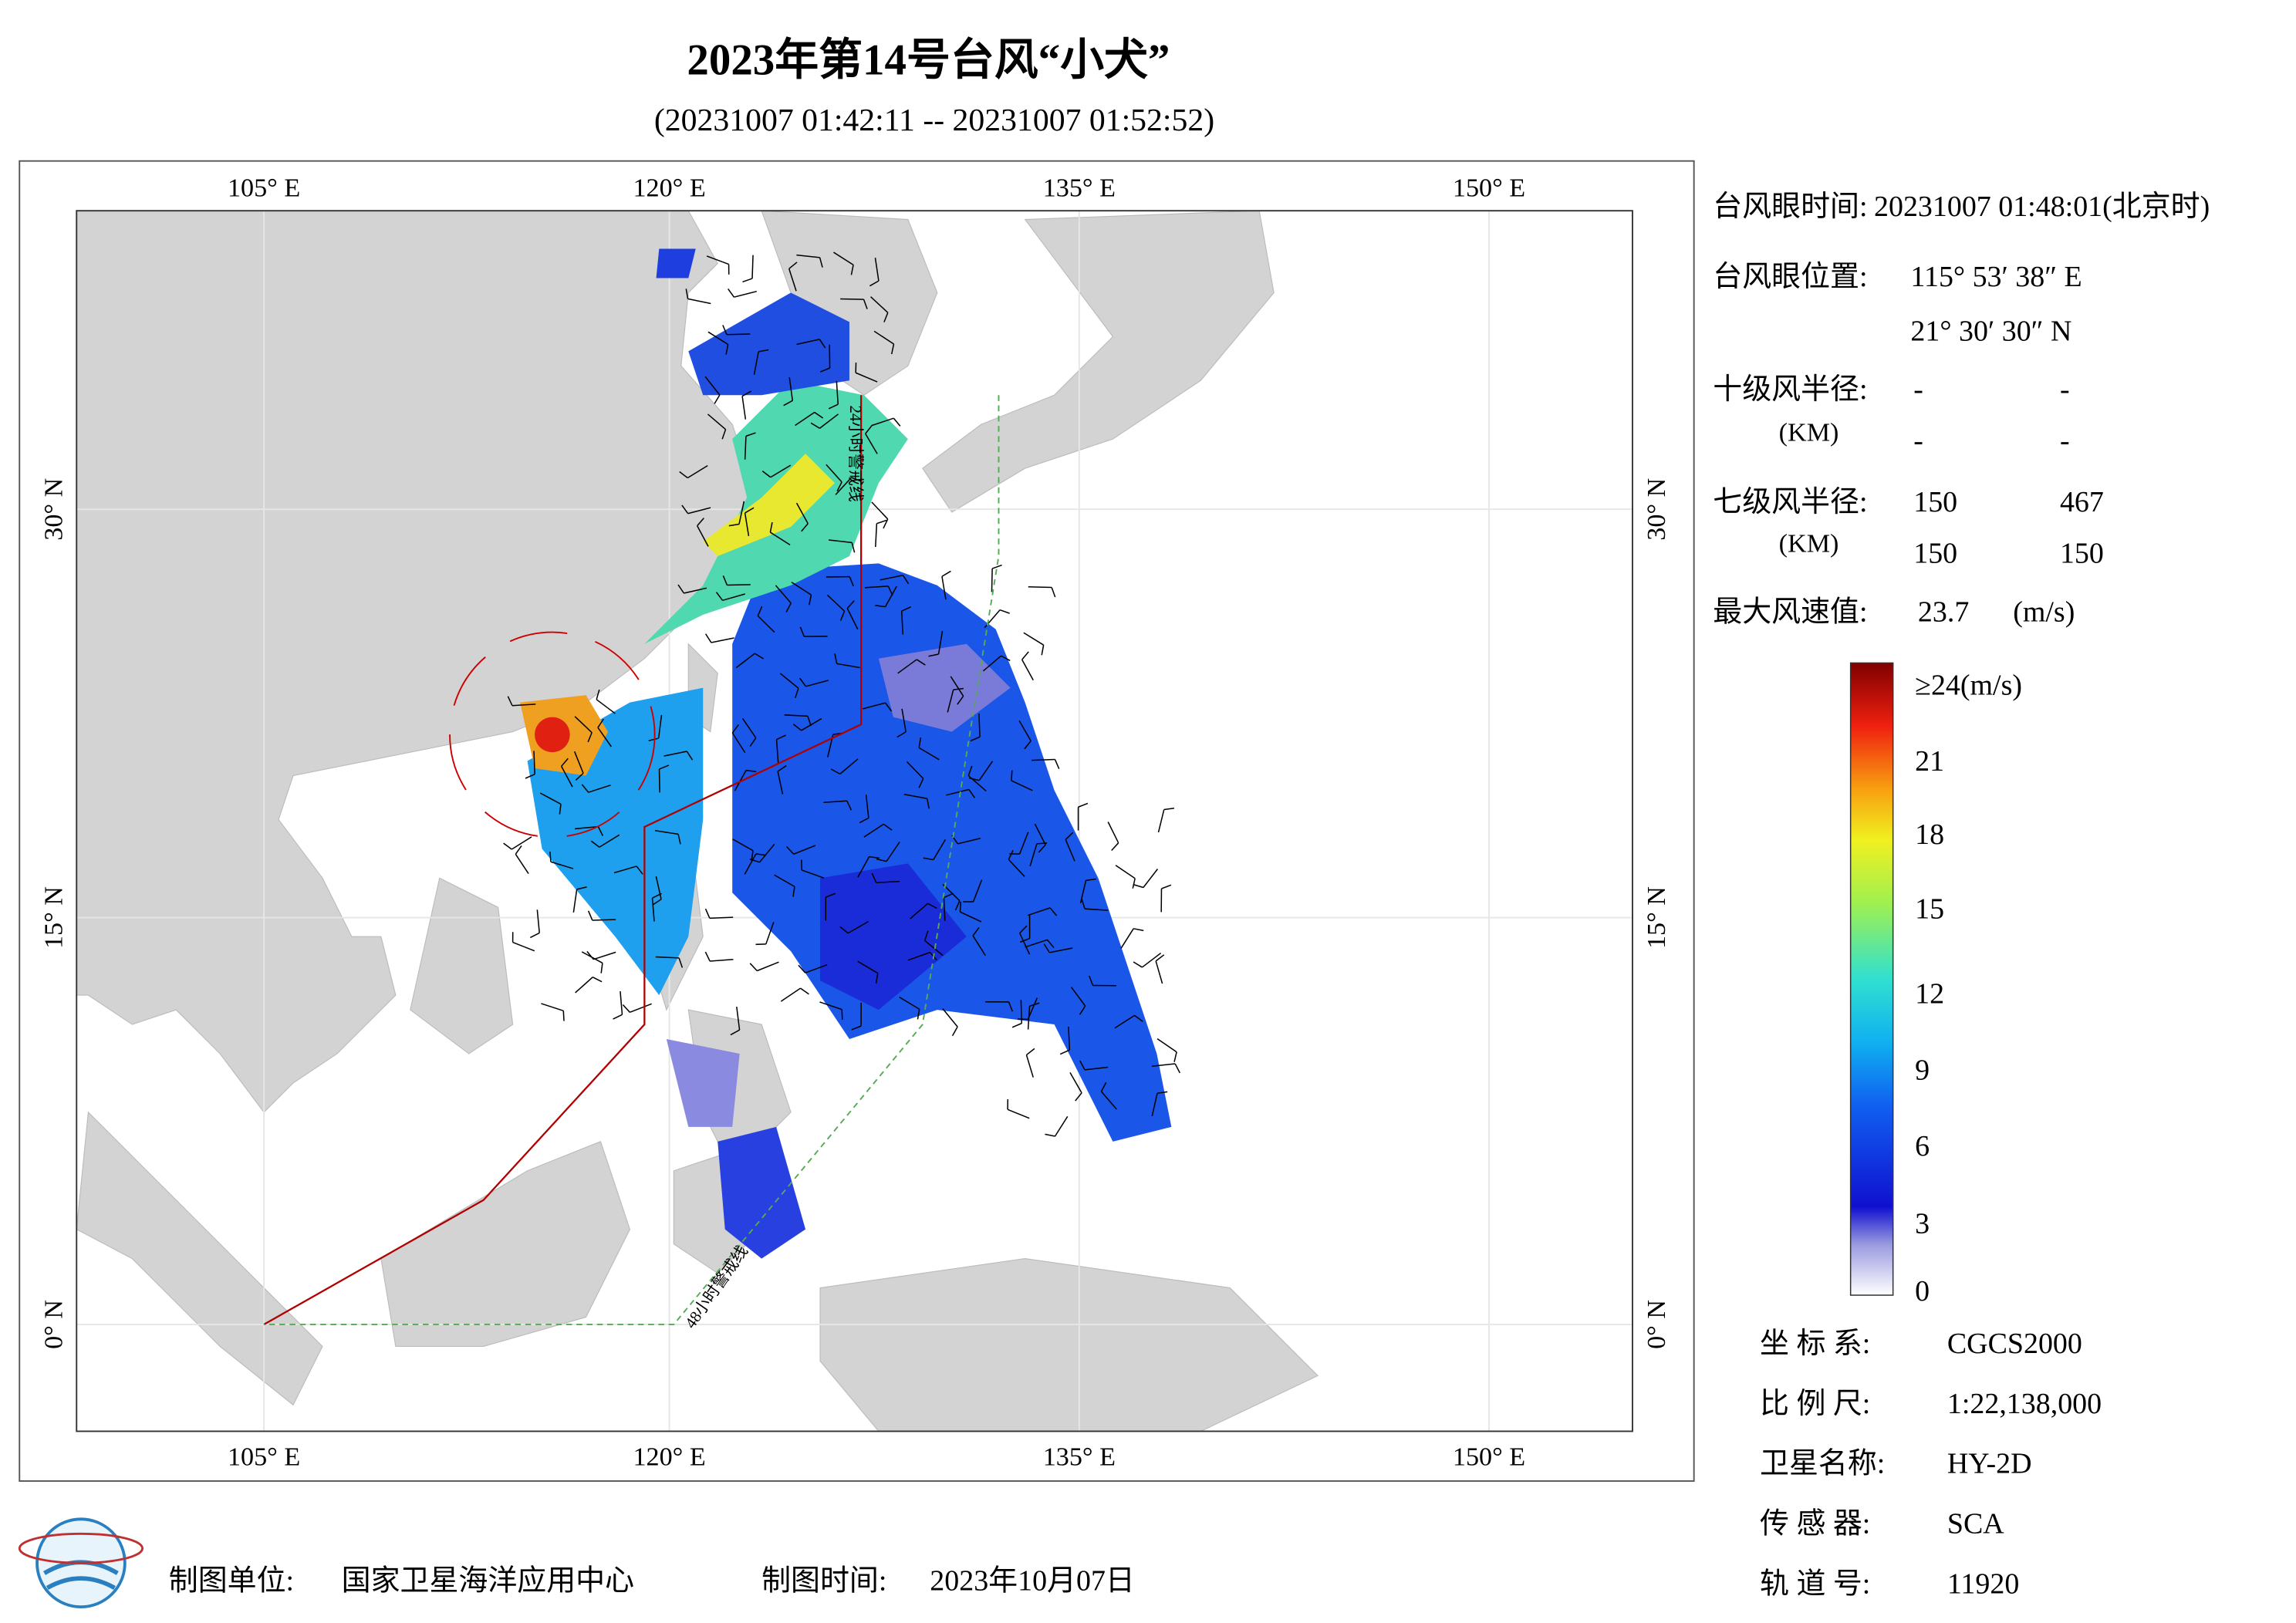  I want to click on meta-label: 轨 道 号:, so click(1815, 1583).